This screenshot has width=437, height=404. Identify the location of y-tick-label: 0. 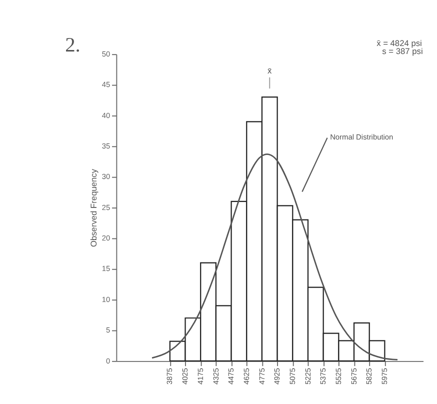
(108, 361).